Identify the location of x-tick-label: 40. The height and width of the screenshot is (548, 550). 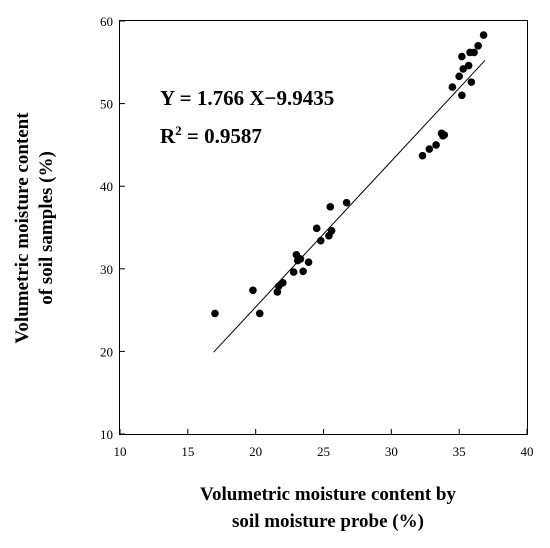
(527, 451).